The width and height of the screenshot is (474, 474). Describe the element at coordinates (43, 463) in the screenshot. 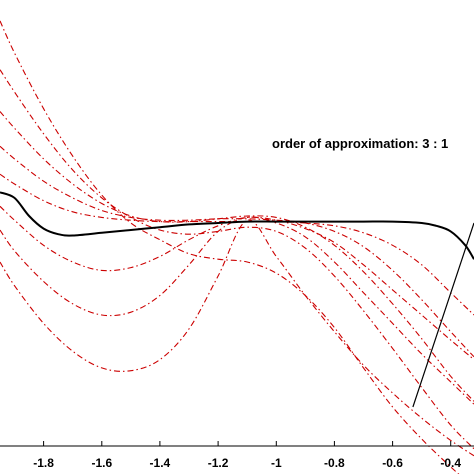

I see `x-tick-label: -1.8` at that location.